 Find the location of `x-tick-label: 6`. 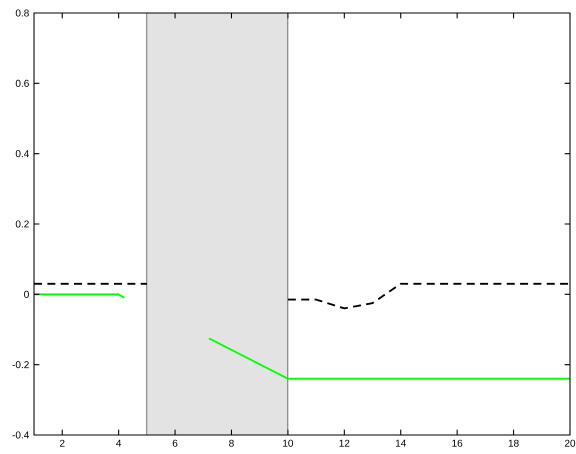

x-tick-label: 6 is located at coordinates (175, 443).